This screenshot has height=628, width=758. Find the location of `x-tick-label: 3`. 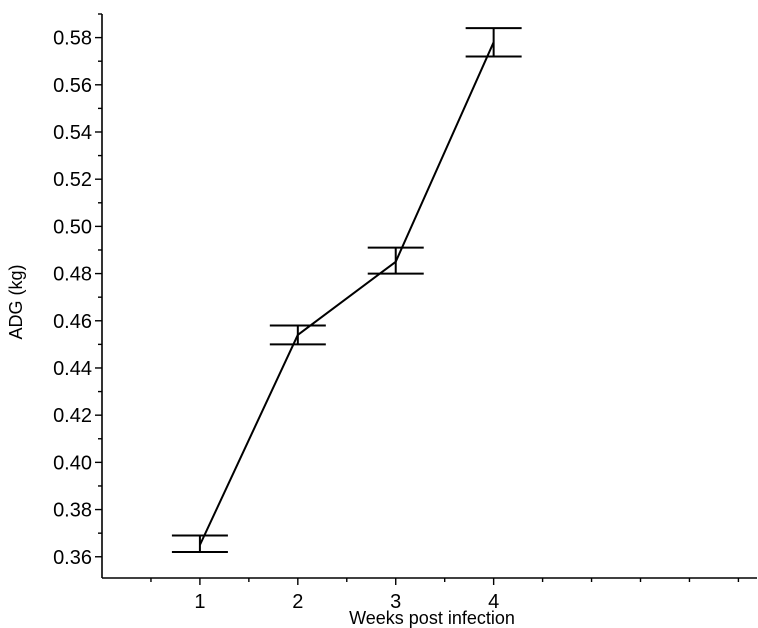

x-tick-label: 3 is located at coordinates (395, 602).